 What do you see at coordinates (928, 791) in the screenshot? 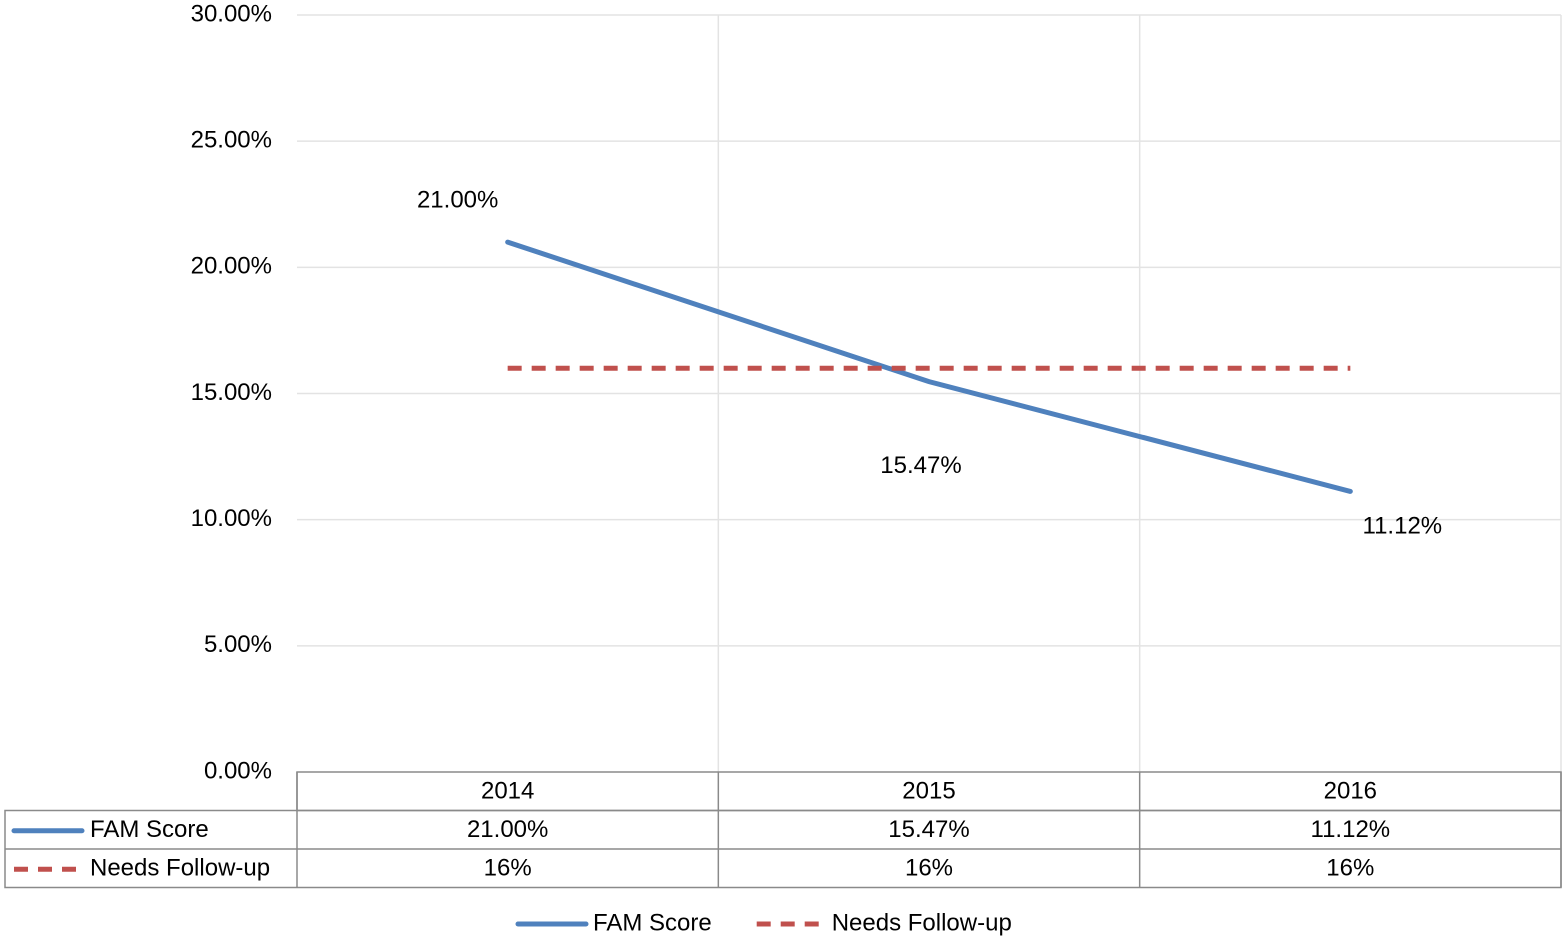
I see `x-tick-label: 2015` at bounding box center [928, 791].